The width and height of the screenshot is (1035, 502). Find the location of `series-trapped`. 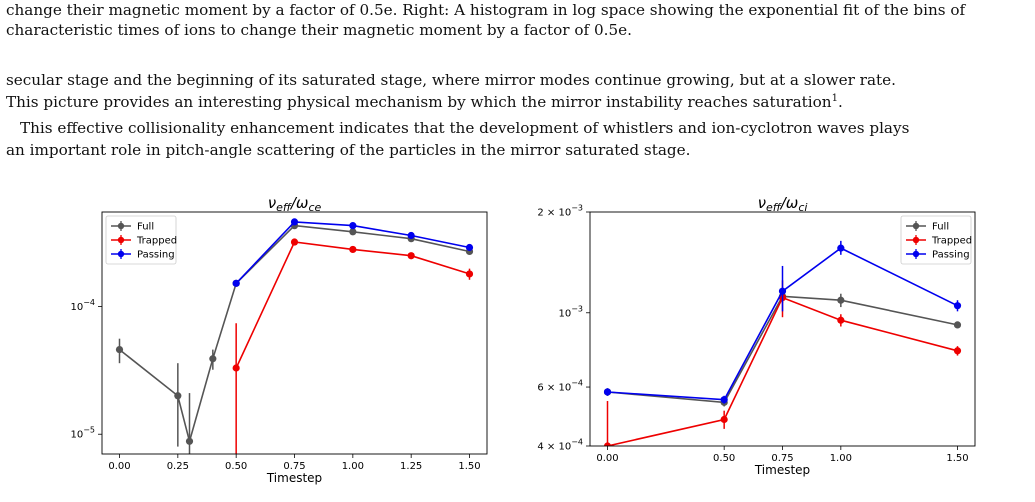

series-trapped is located at coordinates (353, 346).